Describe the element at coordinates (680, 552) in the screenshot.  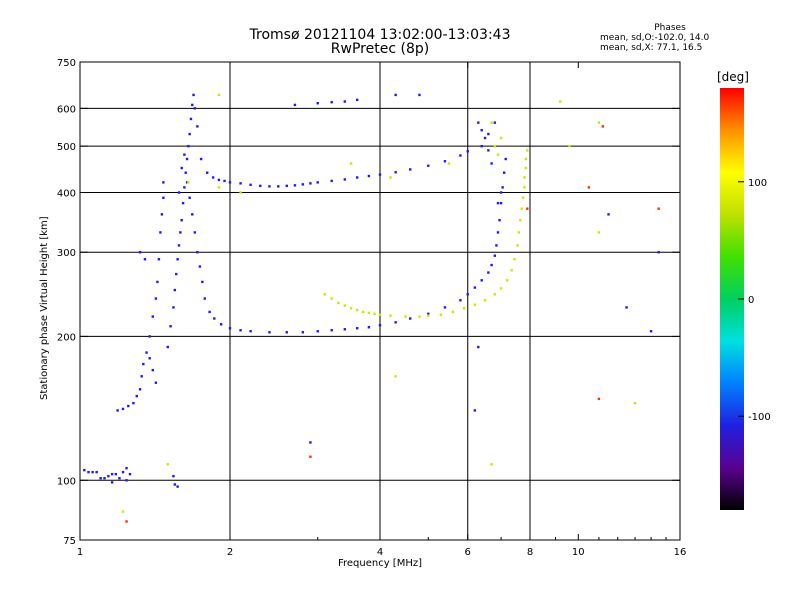
I see `x-tick-label: 16` at that location.